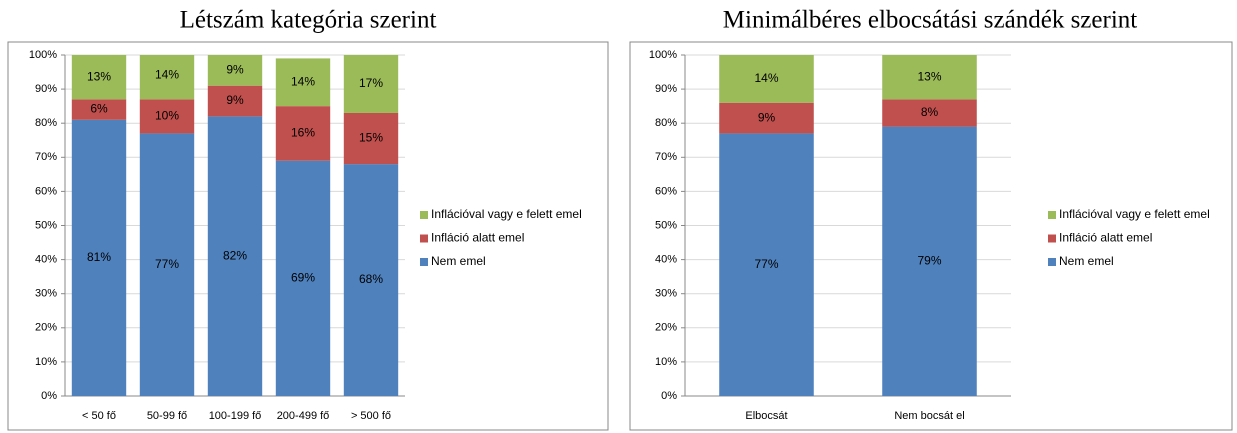  What do you see at coordinates (99, 416) in the screenshot?
I see `x-tick-label: < 50 fő` at bounding box center [99, 416].